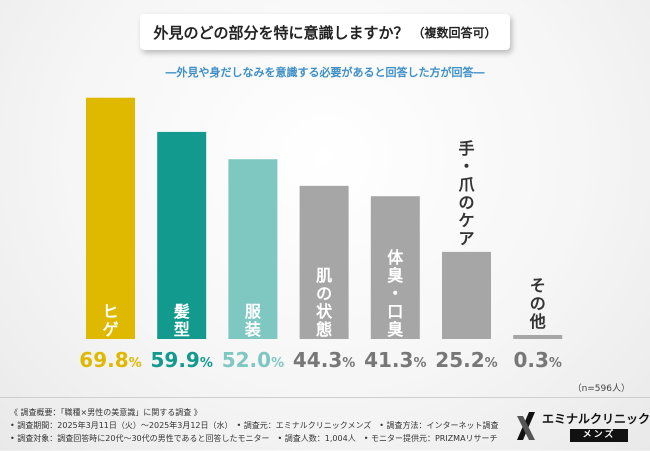 Image resolution: width=650 pixels, height=451 pixels. What do you see at coordinates (599, 435) in the screenshot?
I see `logo-subtitle: メンズ` at bounding box center [599, 435].